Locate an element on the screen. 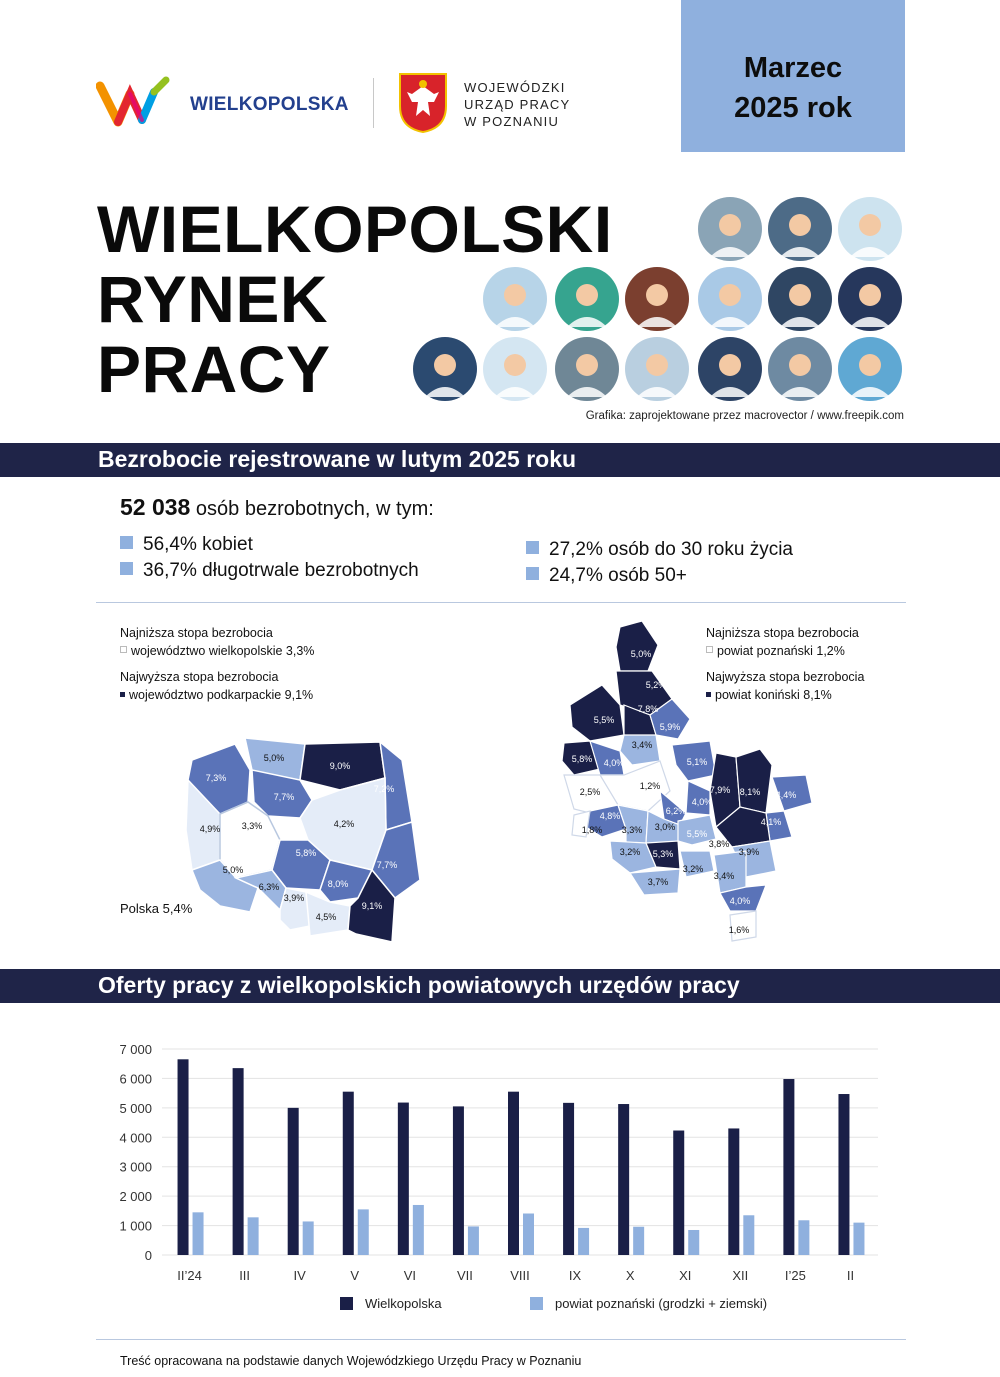 This screenshot has width=1000, height=1377. wup-line2: URZĄD PRACY is located at coordinates (517, 104).